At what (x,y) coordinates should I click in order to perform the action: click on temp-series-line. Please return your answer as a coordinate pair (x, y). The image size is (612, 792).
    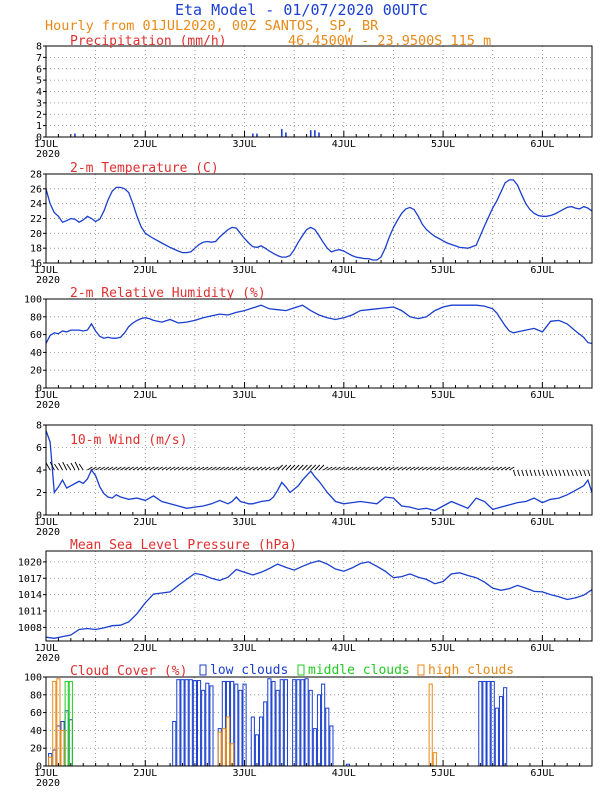
    Looking at the image, I should click on (319, 220).